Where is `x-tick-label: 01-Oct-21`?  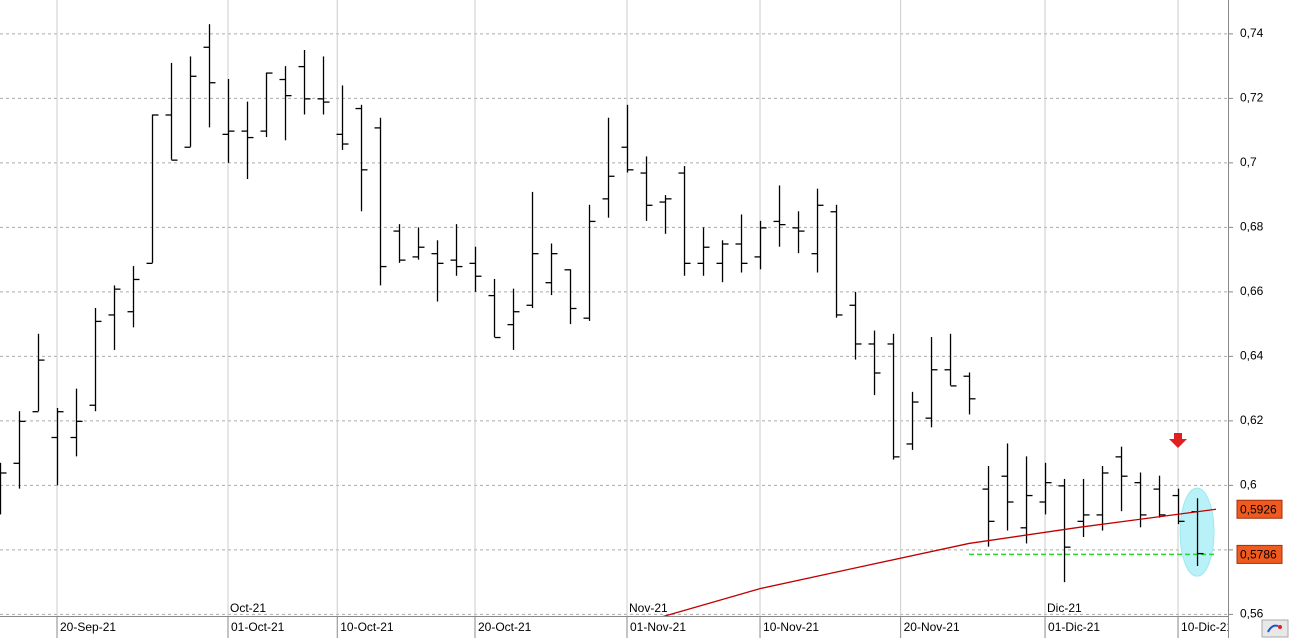 x-tick-label: 01-Oct-21 is located at coordinates (258, 627).